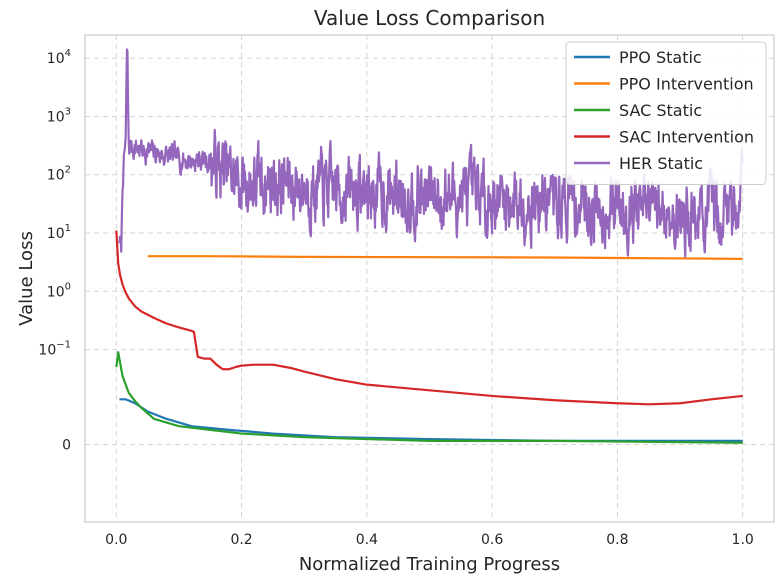 This screenshot has width=784, height=584. I want to click on x-tick-label: 0.8, so click(617, 540).